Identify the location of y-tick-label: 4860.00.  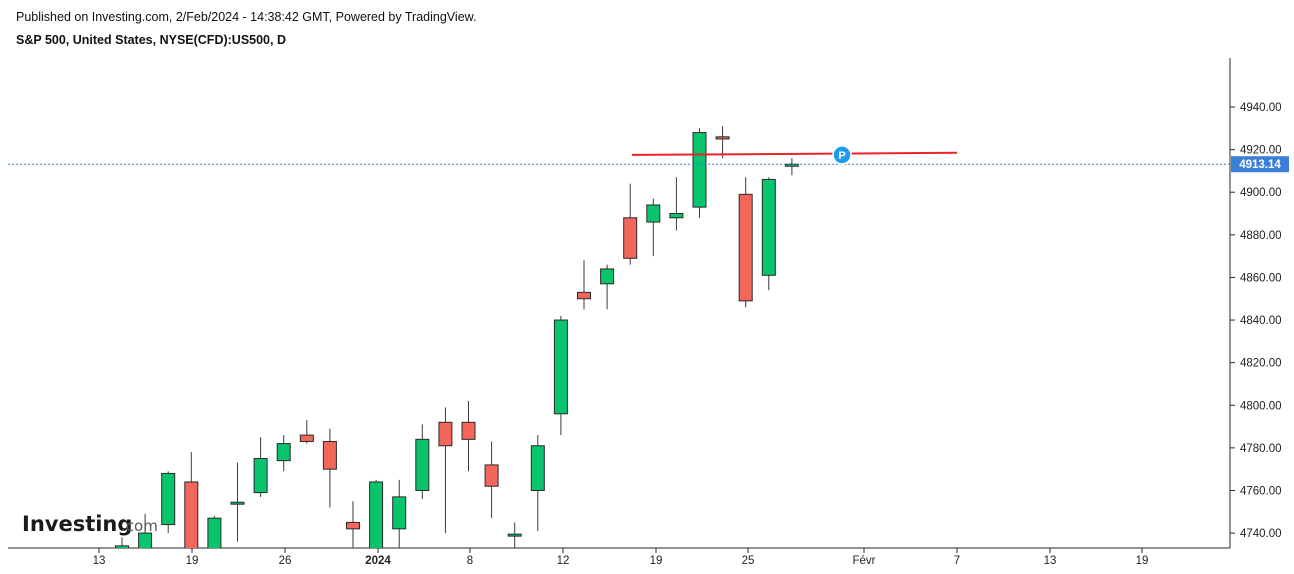
(1261, 278).